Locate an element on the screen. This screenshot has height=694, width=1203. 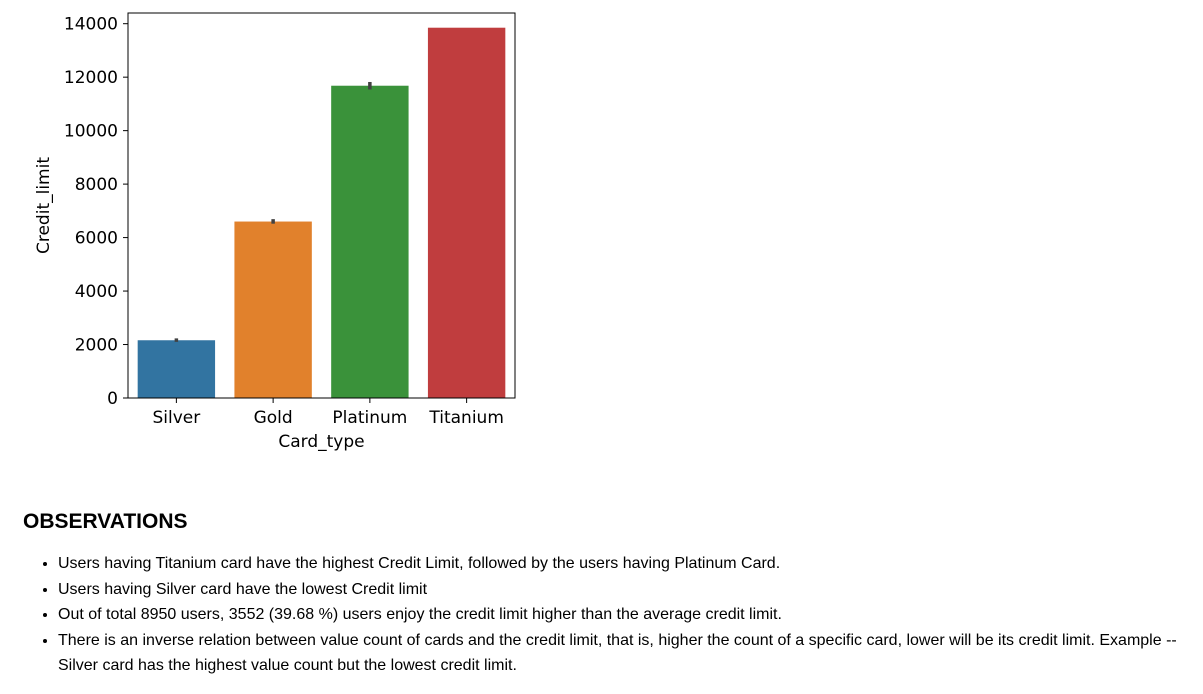
bar-platinum is located at coordinates (370, 241).